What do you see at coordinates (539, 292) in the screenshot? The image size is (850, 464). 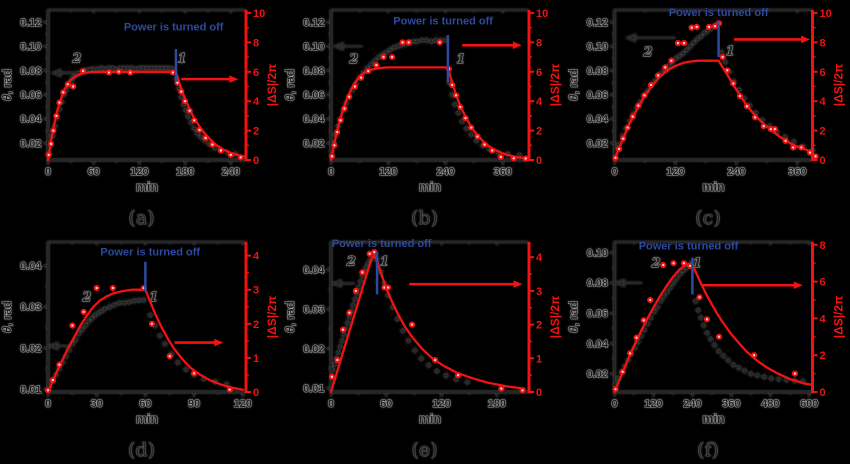 I see `svg-text: 3` at bounding box center [539, 292].